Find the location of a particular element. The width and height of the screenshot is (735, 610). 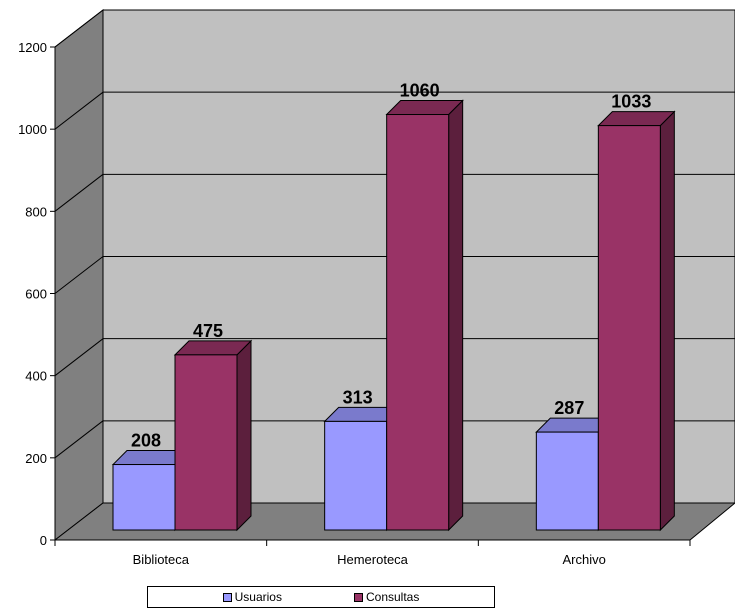

y-tick-label-800: 800 is located at coordinates (36, 211).